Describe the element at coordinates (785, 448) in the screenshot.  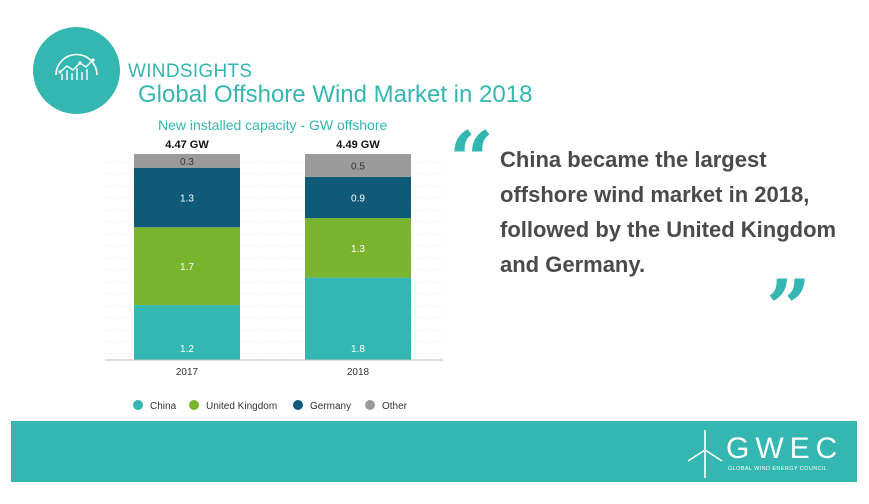
I see `org-name: GWEC` at that location.